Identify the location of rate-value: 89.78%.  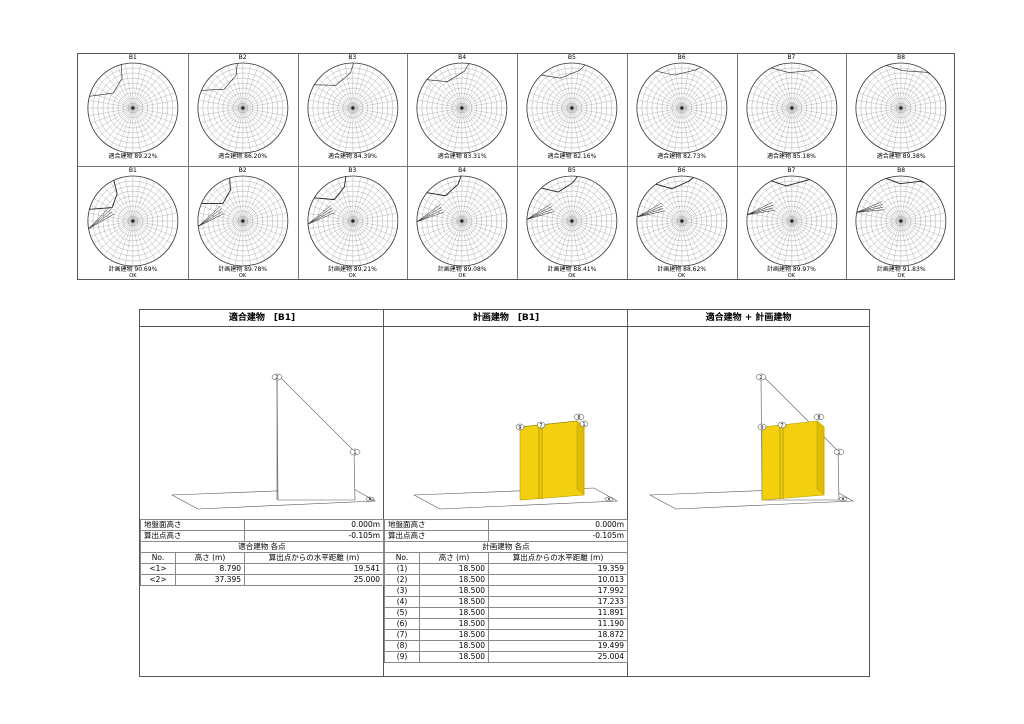
(256, 269).